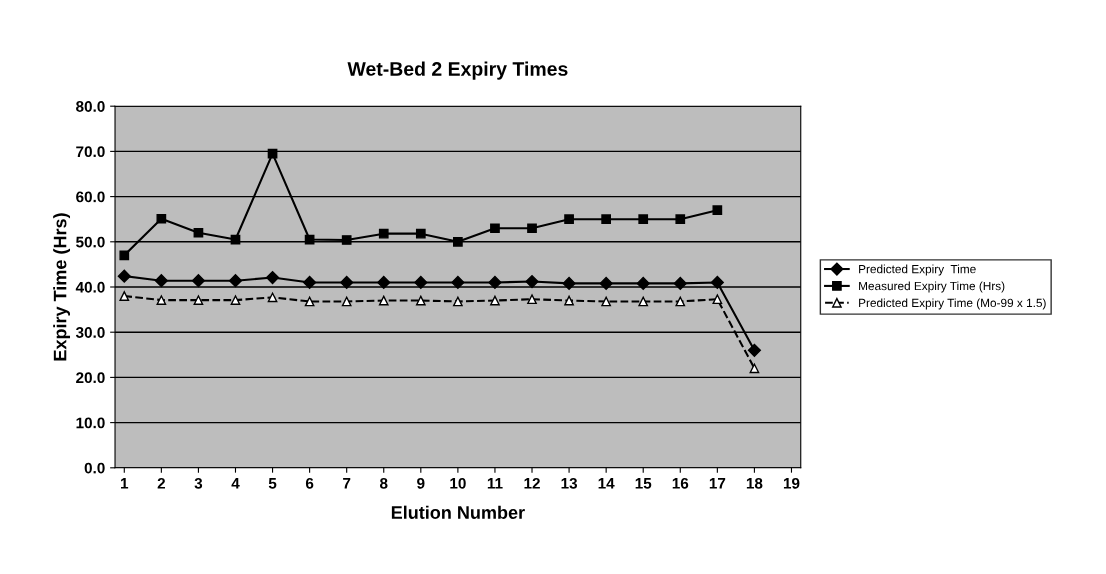 The height and width of the screenshot is (574, 1106). What do you see at coordinates (952, 304) in the screenshot?
I see `legend-label: Predicted Expiry Time (Mo-99 x 1.5)` at bounding box center [952, 304].